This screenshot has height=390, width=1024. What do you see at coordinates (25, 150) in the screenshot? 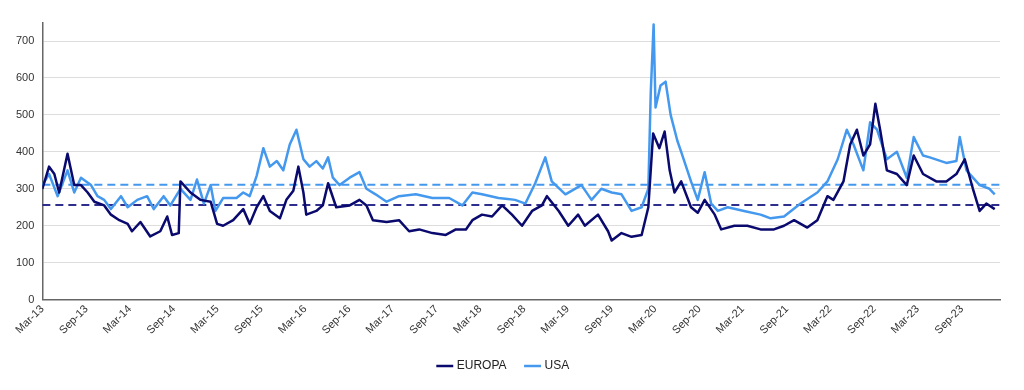
I see `y-tick-label: 400` at bounding box center [25, 150].